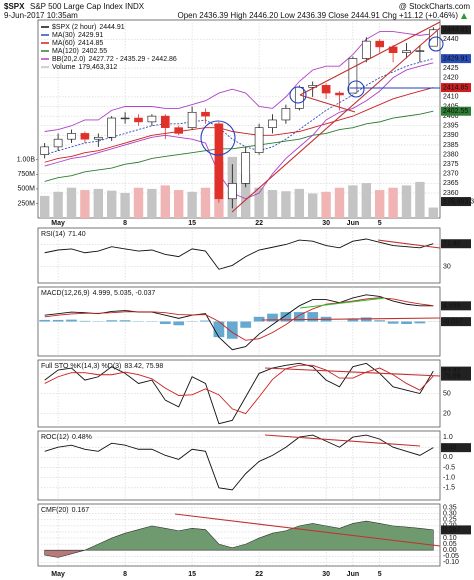 Image resolution: width=474 pixels, height=580 pixels. What do you see at coordinates (451, 174) in the screenshot?
I see `y-tick-label: 2370` at bounding box center [451, 174].